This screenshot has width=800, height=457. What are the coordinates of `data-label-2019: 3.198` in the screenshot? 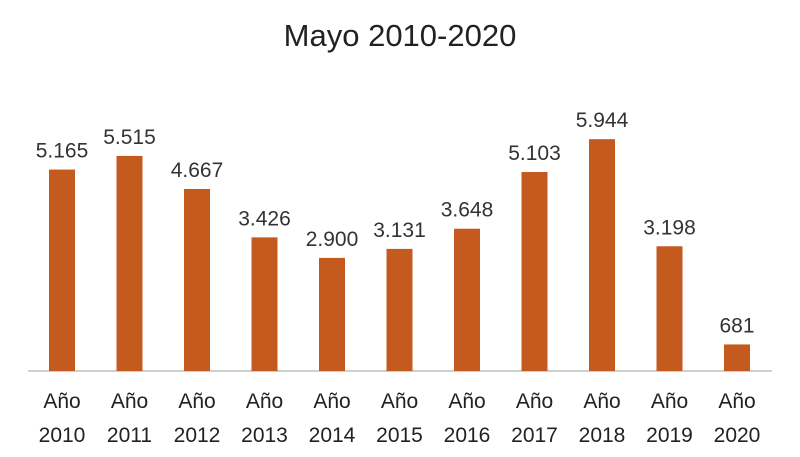 It's located at (669, 227).